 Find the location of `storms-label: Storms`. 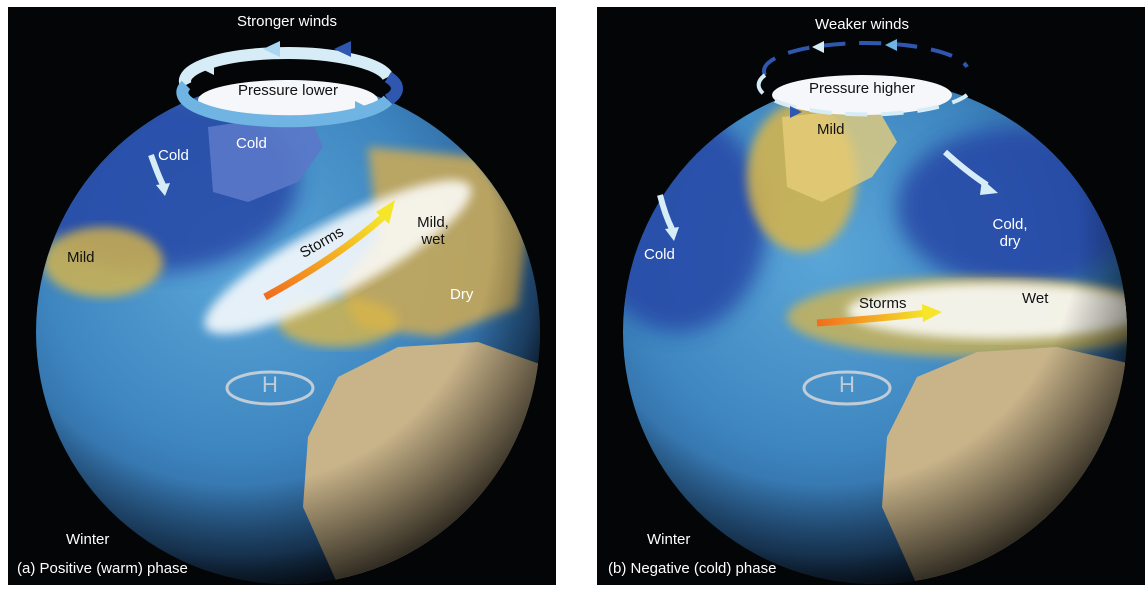

storms-label: Storms is located at coordinates (883, 303).